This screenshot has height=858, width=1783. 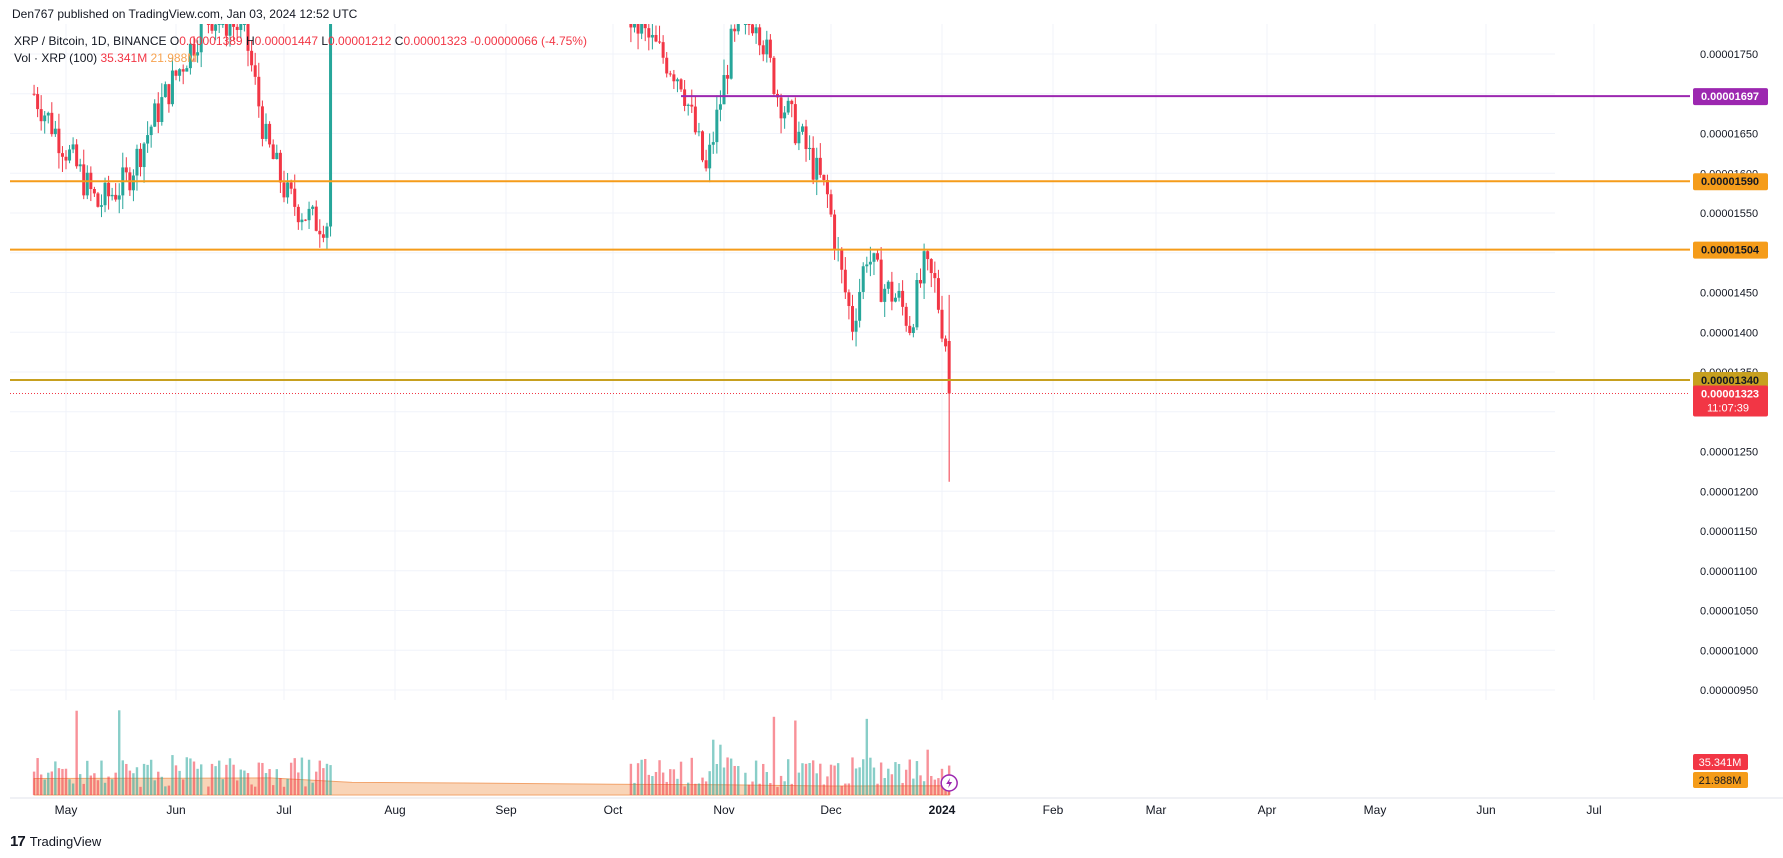 I want to click on x-tick-label: May, so click(x=1375, y=810).